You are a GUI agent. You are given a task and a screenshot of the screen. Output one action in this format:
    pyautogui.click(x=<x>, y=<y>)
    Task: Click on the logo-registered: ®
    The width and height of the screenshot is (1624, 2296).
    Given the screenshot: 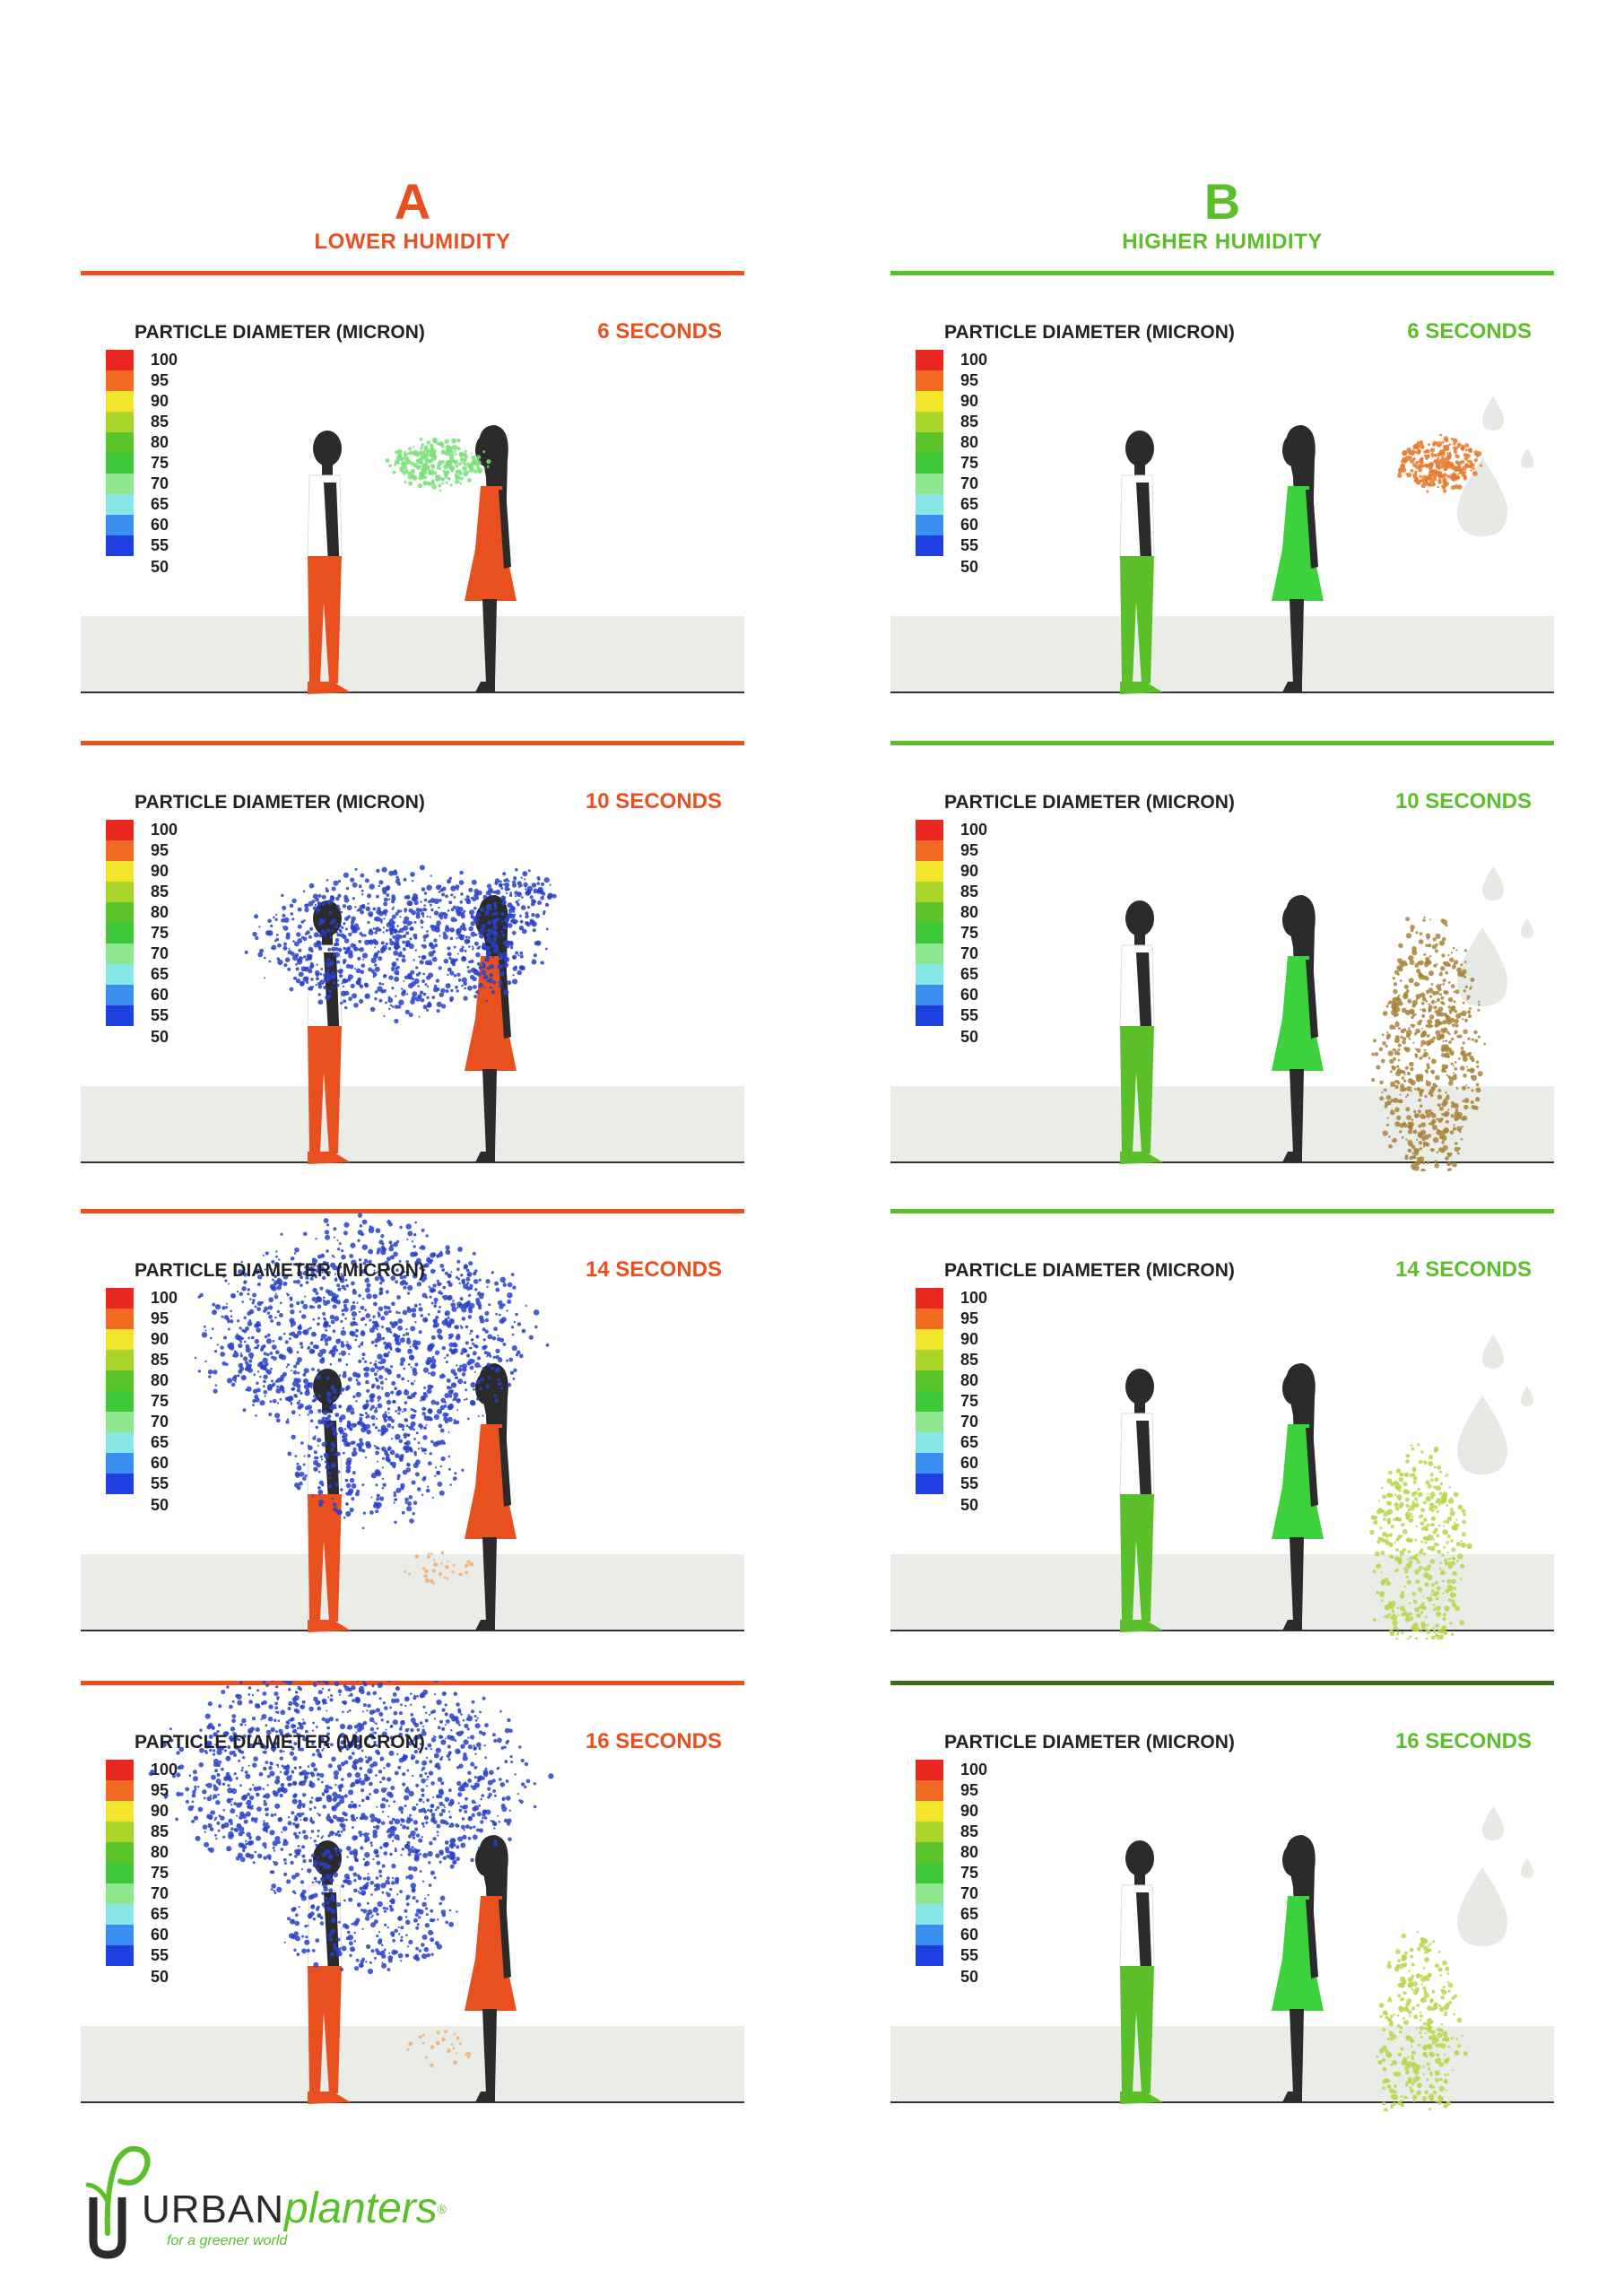 What is the action you would take?
    pyautogui.click(x=442, y=2209)
    